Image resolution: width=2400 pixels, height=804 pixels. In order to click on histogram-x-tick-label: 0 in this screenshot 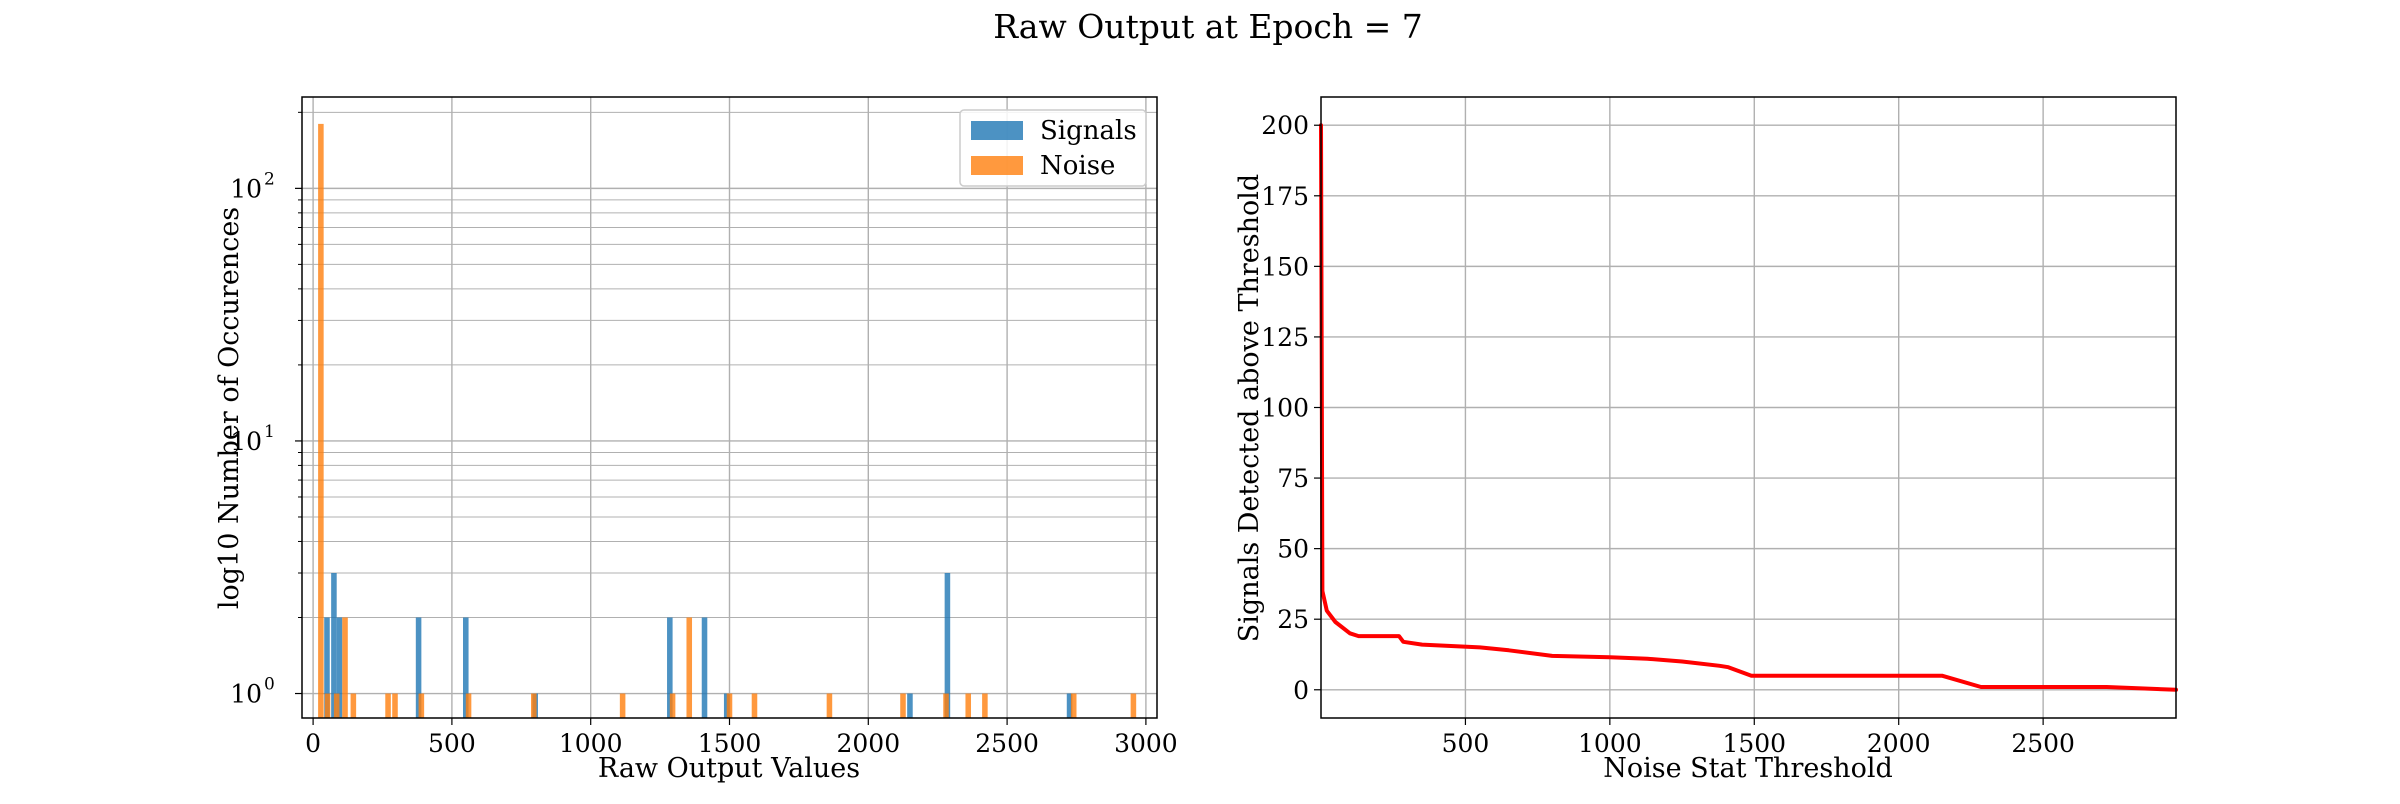, I will do `click(313, 743)`.